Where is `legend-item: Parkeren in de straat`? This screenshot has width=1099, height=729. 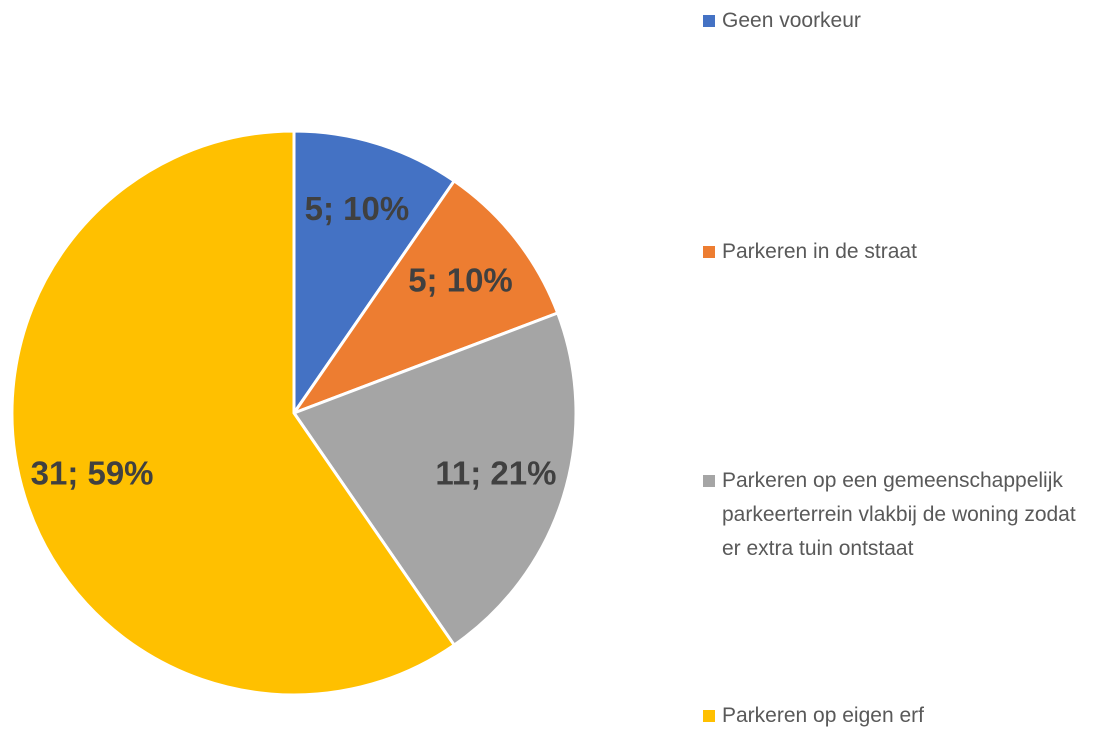
legend-item: Parkeren in de straat is located at coordinates (899, 252).